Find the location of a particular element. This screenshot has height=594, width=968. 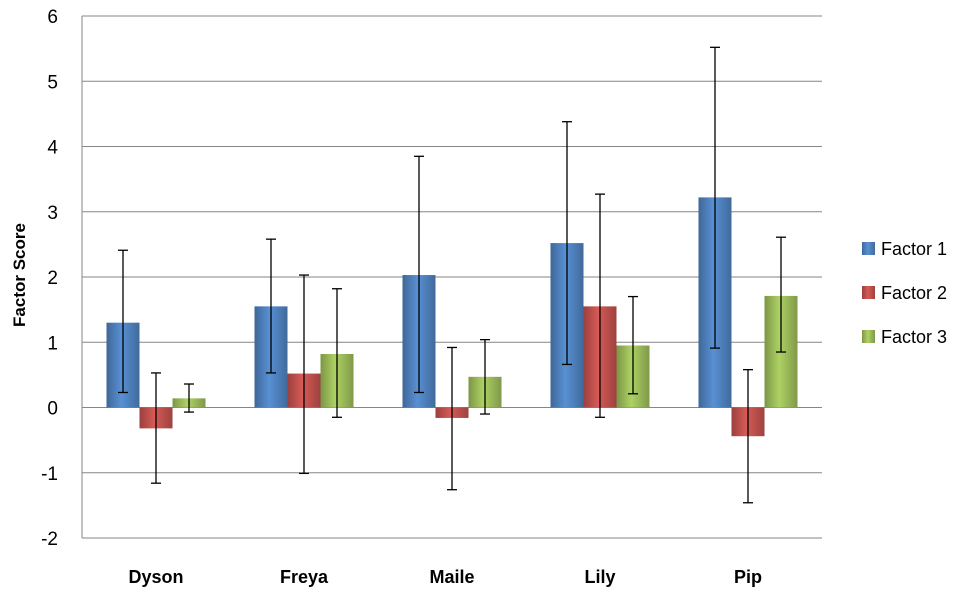

y-tick-label: 4 is located at coordinates (52, 148).